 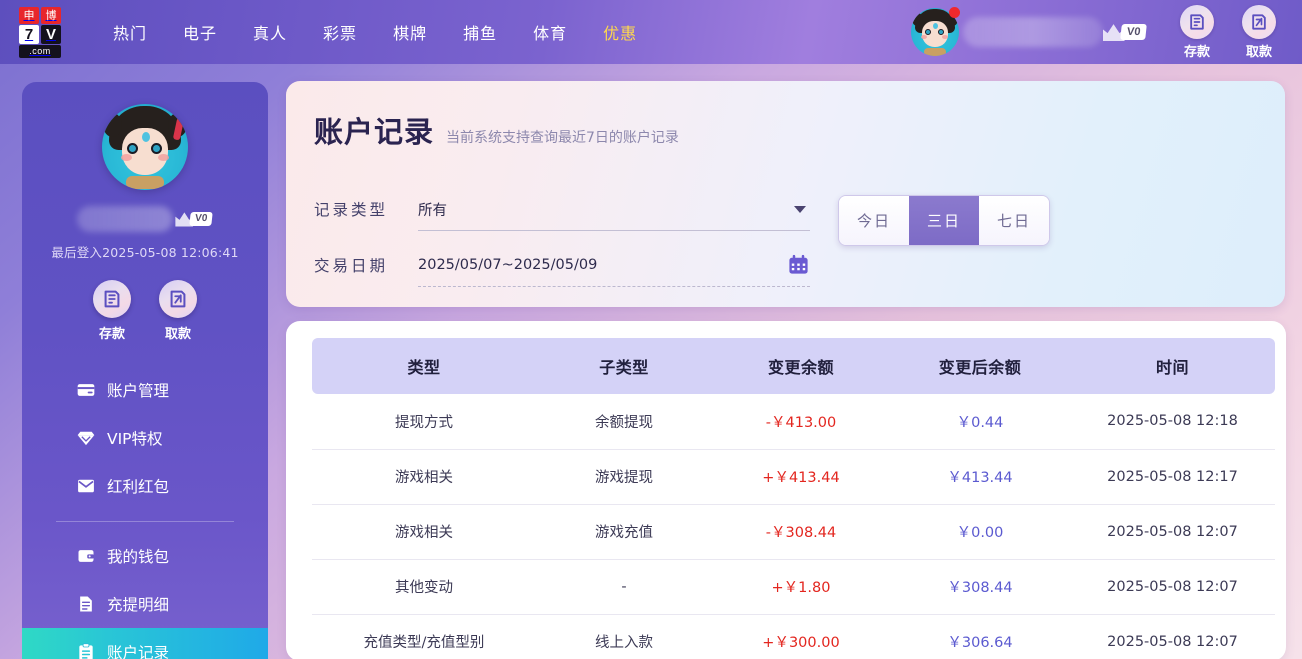 I want to click on nav-item-cards: 棋牌, so click(x=410, y=33).